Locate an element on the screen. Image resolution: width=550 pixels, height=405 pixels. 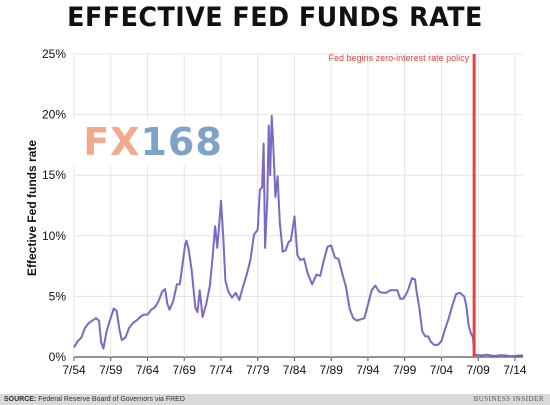
watermark-logo: FX168 is located at coordinates (153, 142).